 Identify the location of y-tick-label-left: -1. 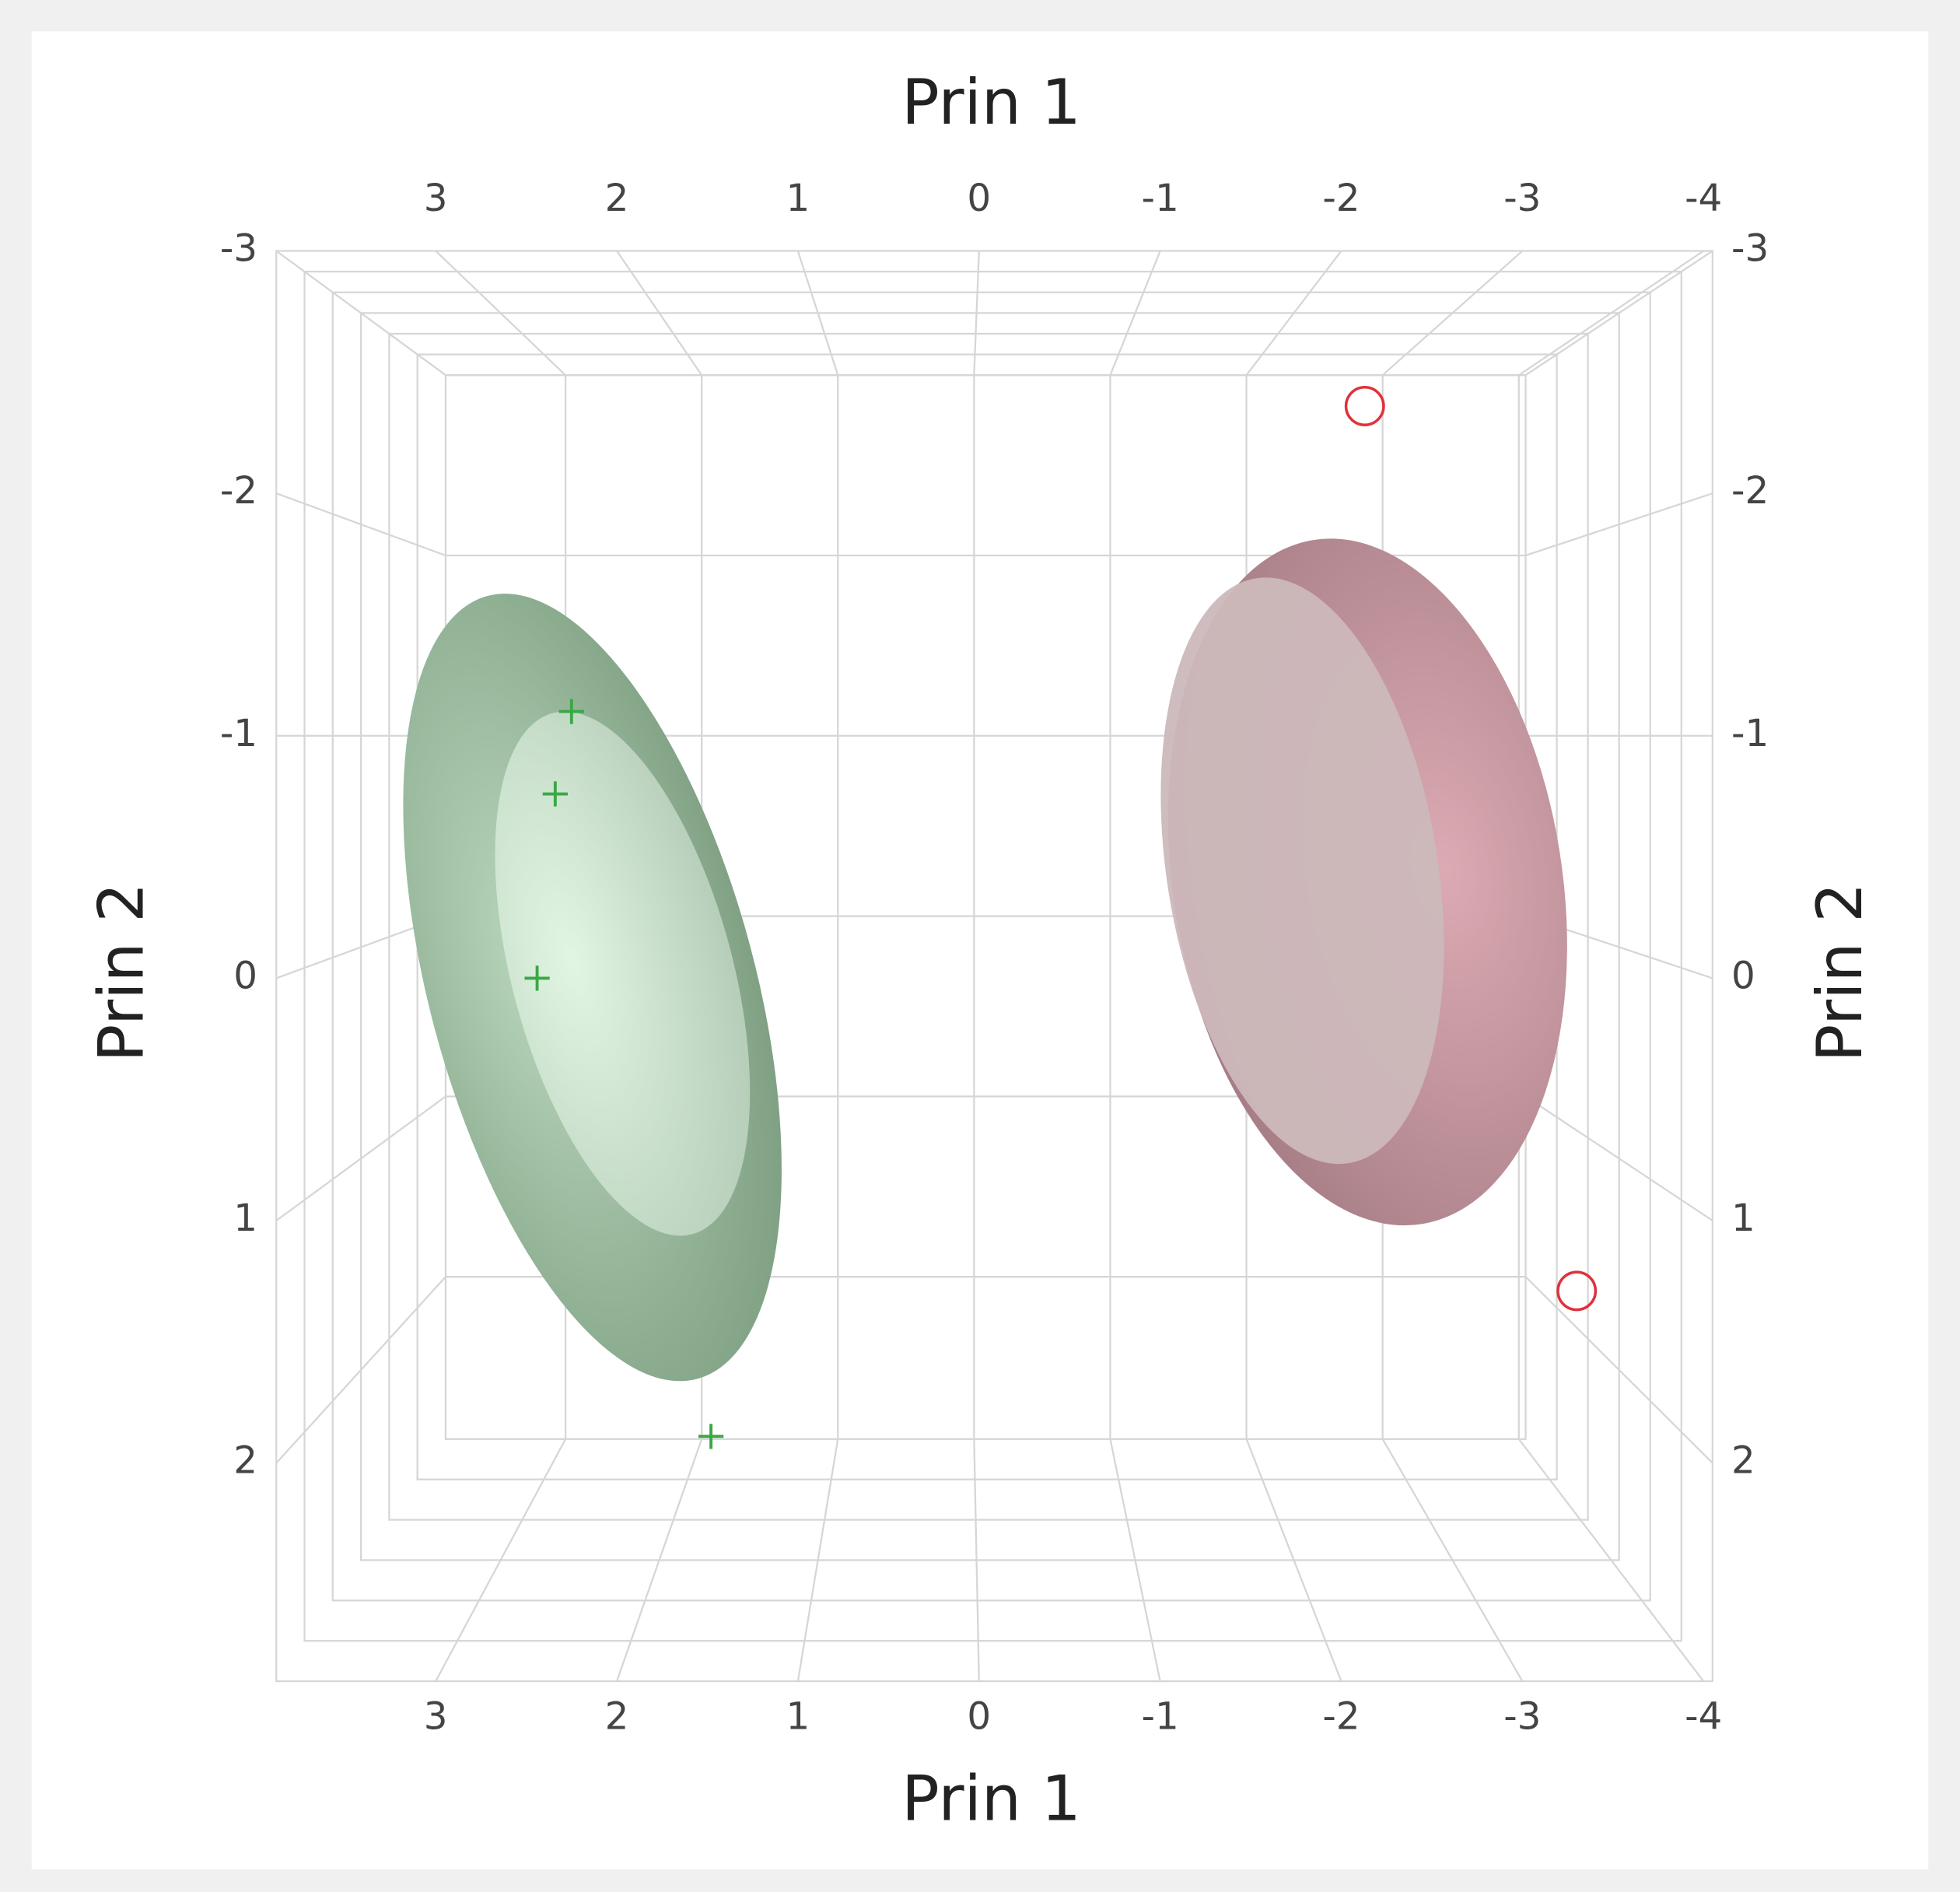
(239, 733).